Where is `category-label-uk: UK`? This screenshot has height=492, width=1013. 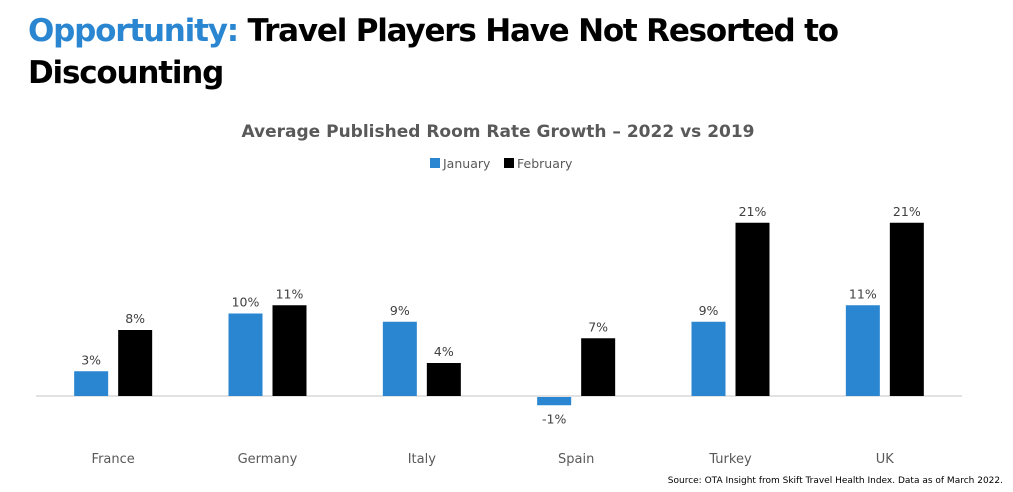 category-label-uk: UK is located at coordinates (885, 459).